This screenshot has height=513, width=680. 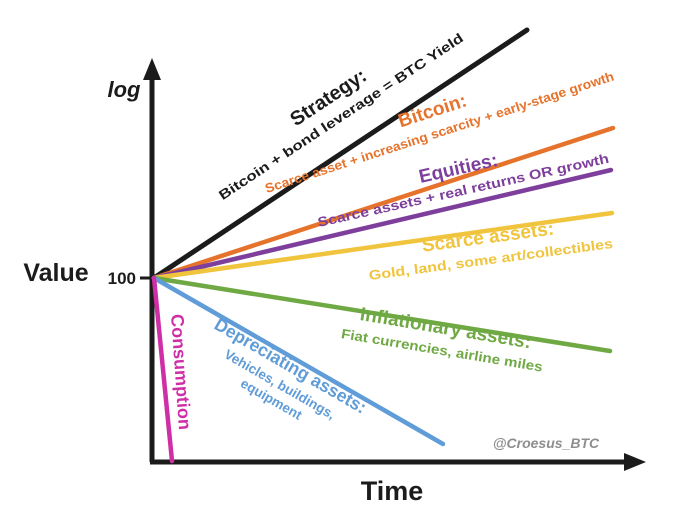 I want to click on depreciating-line, so click(x=298, y=361).